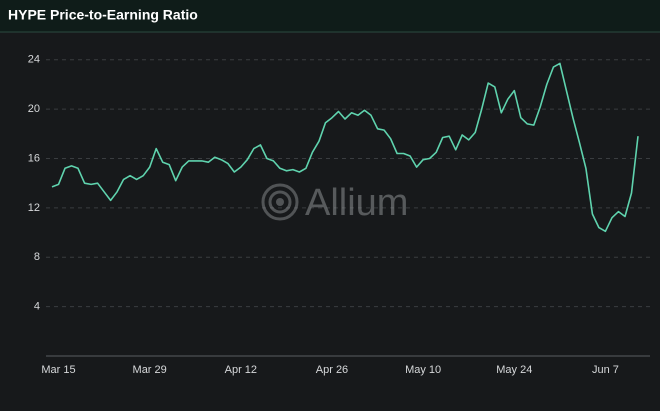 The image size is (660, 411). Describe the element at coordinates (34, 208) in the screenshot. I see `y-tick-label: 12` at that location.